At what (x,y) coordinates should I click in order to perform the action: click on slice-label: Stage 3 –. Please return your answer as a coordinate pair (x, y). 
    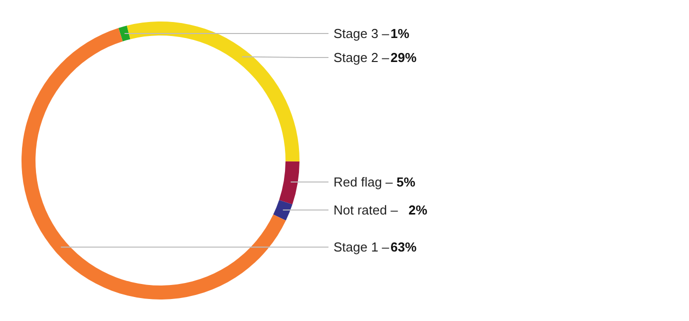
    Looking at the image, I should click on (362, 33).